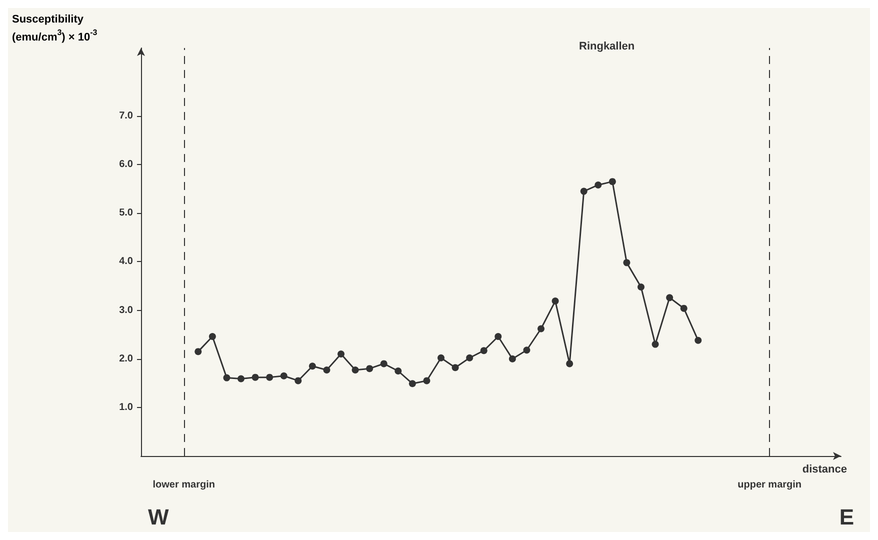 This screenshot has height=540, width=878. Describe the element at coordinates (126, 310) in the screenshot. I see `y-tick-label: 3.0` at that location.